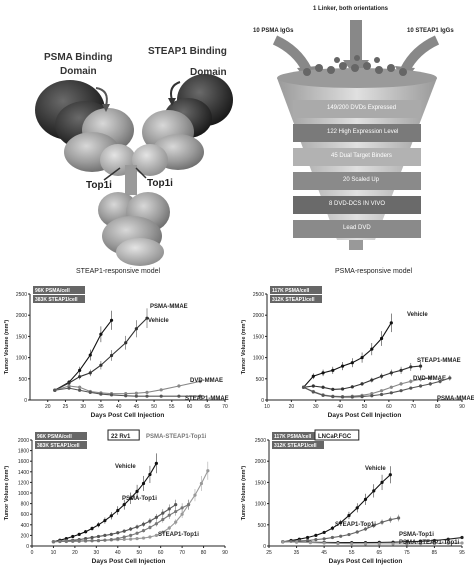  Describe the element at coordinates (97, 553) in the screenshot. I see `x-tick-label: 30` at that location.